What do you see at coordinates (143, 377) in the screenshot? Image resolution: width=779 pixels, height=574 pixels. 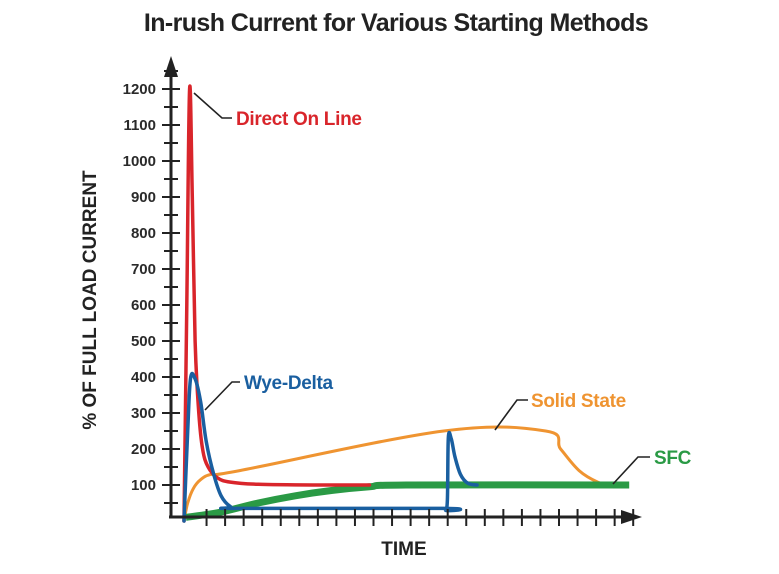 I see `y-tick-label: 400` at bounding box center [143, 377].